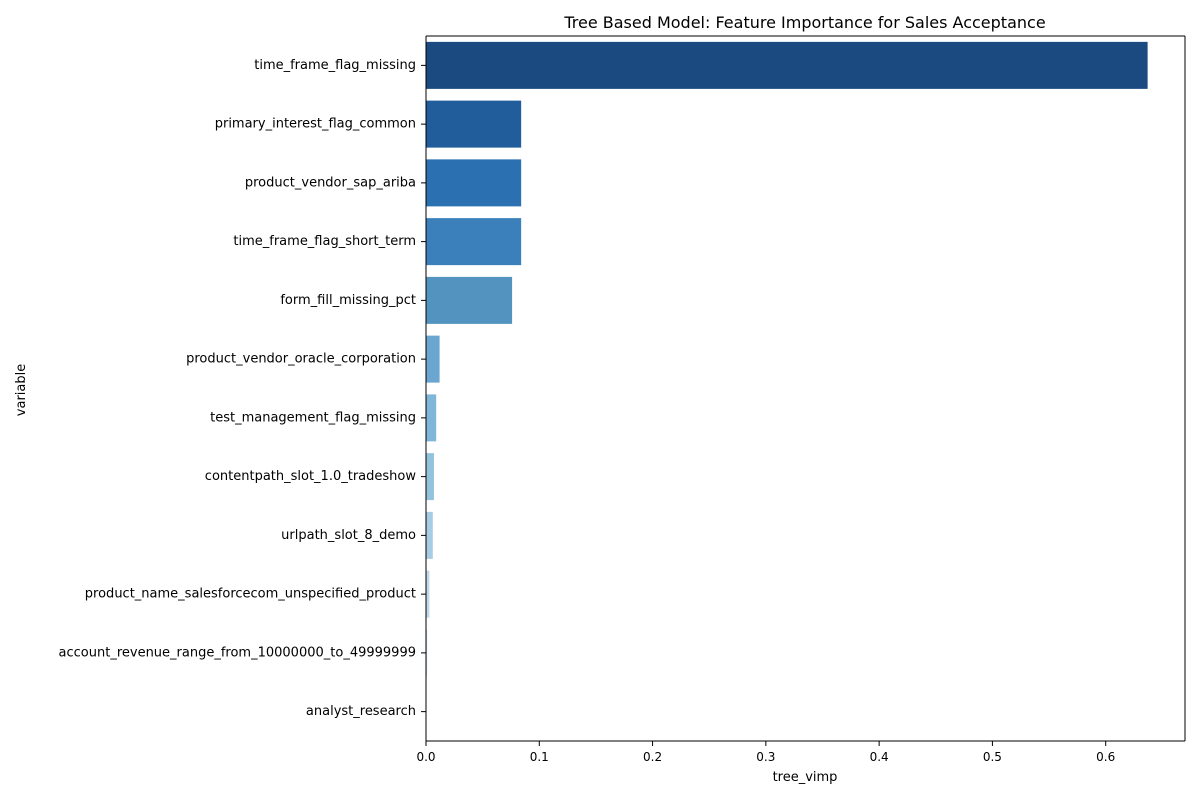  Describe the element at coordinates (805, 777) in the screenshot. I see `x-axis-title: tree_vimp` at that location.